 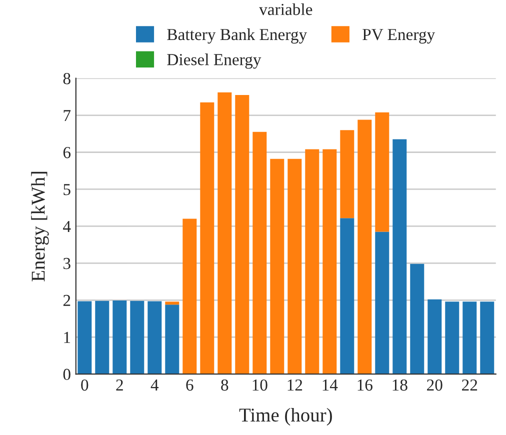 I want to click on x-tick-label: 4, so click(x=154, y=385).